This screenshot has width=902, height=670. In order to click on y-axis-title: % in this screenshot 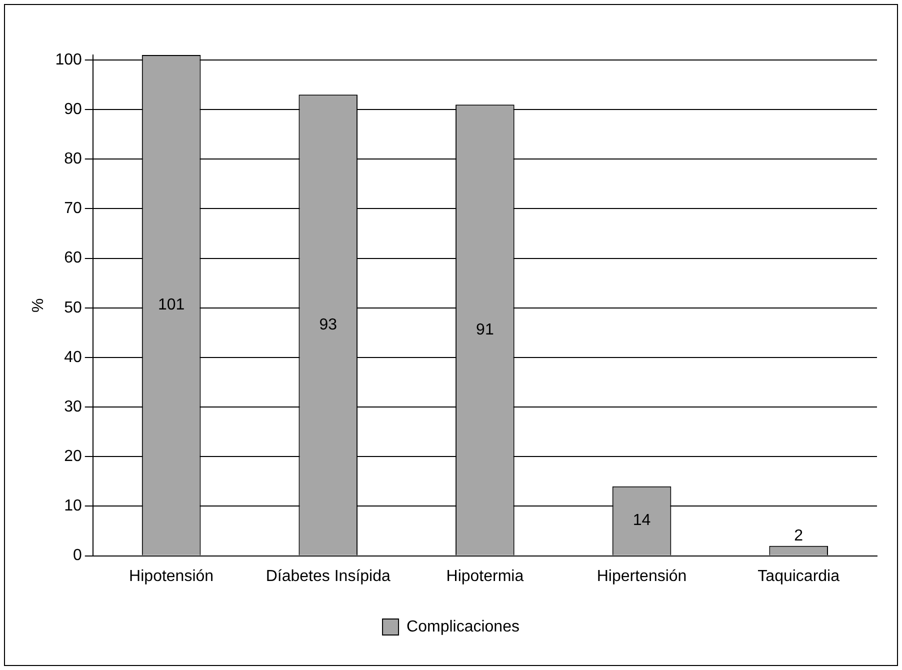, I will do `click(39, 305)`.